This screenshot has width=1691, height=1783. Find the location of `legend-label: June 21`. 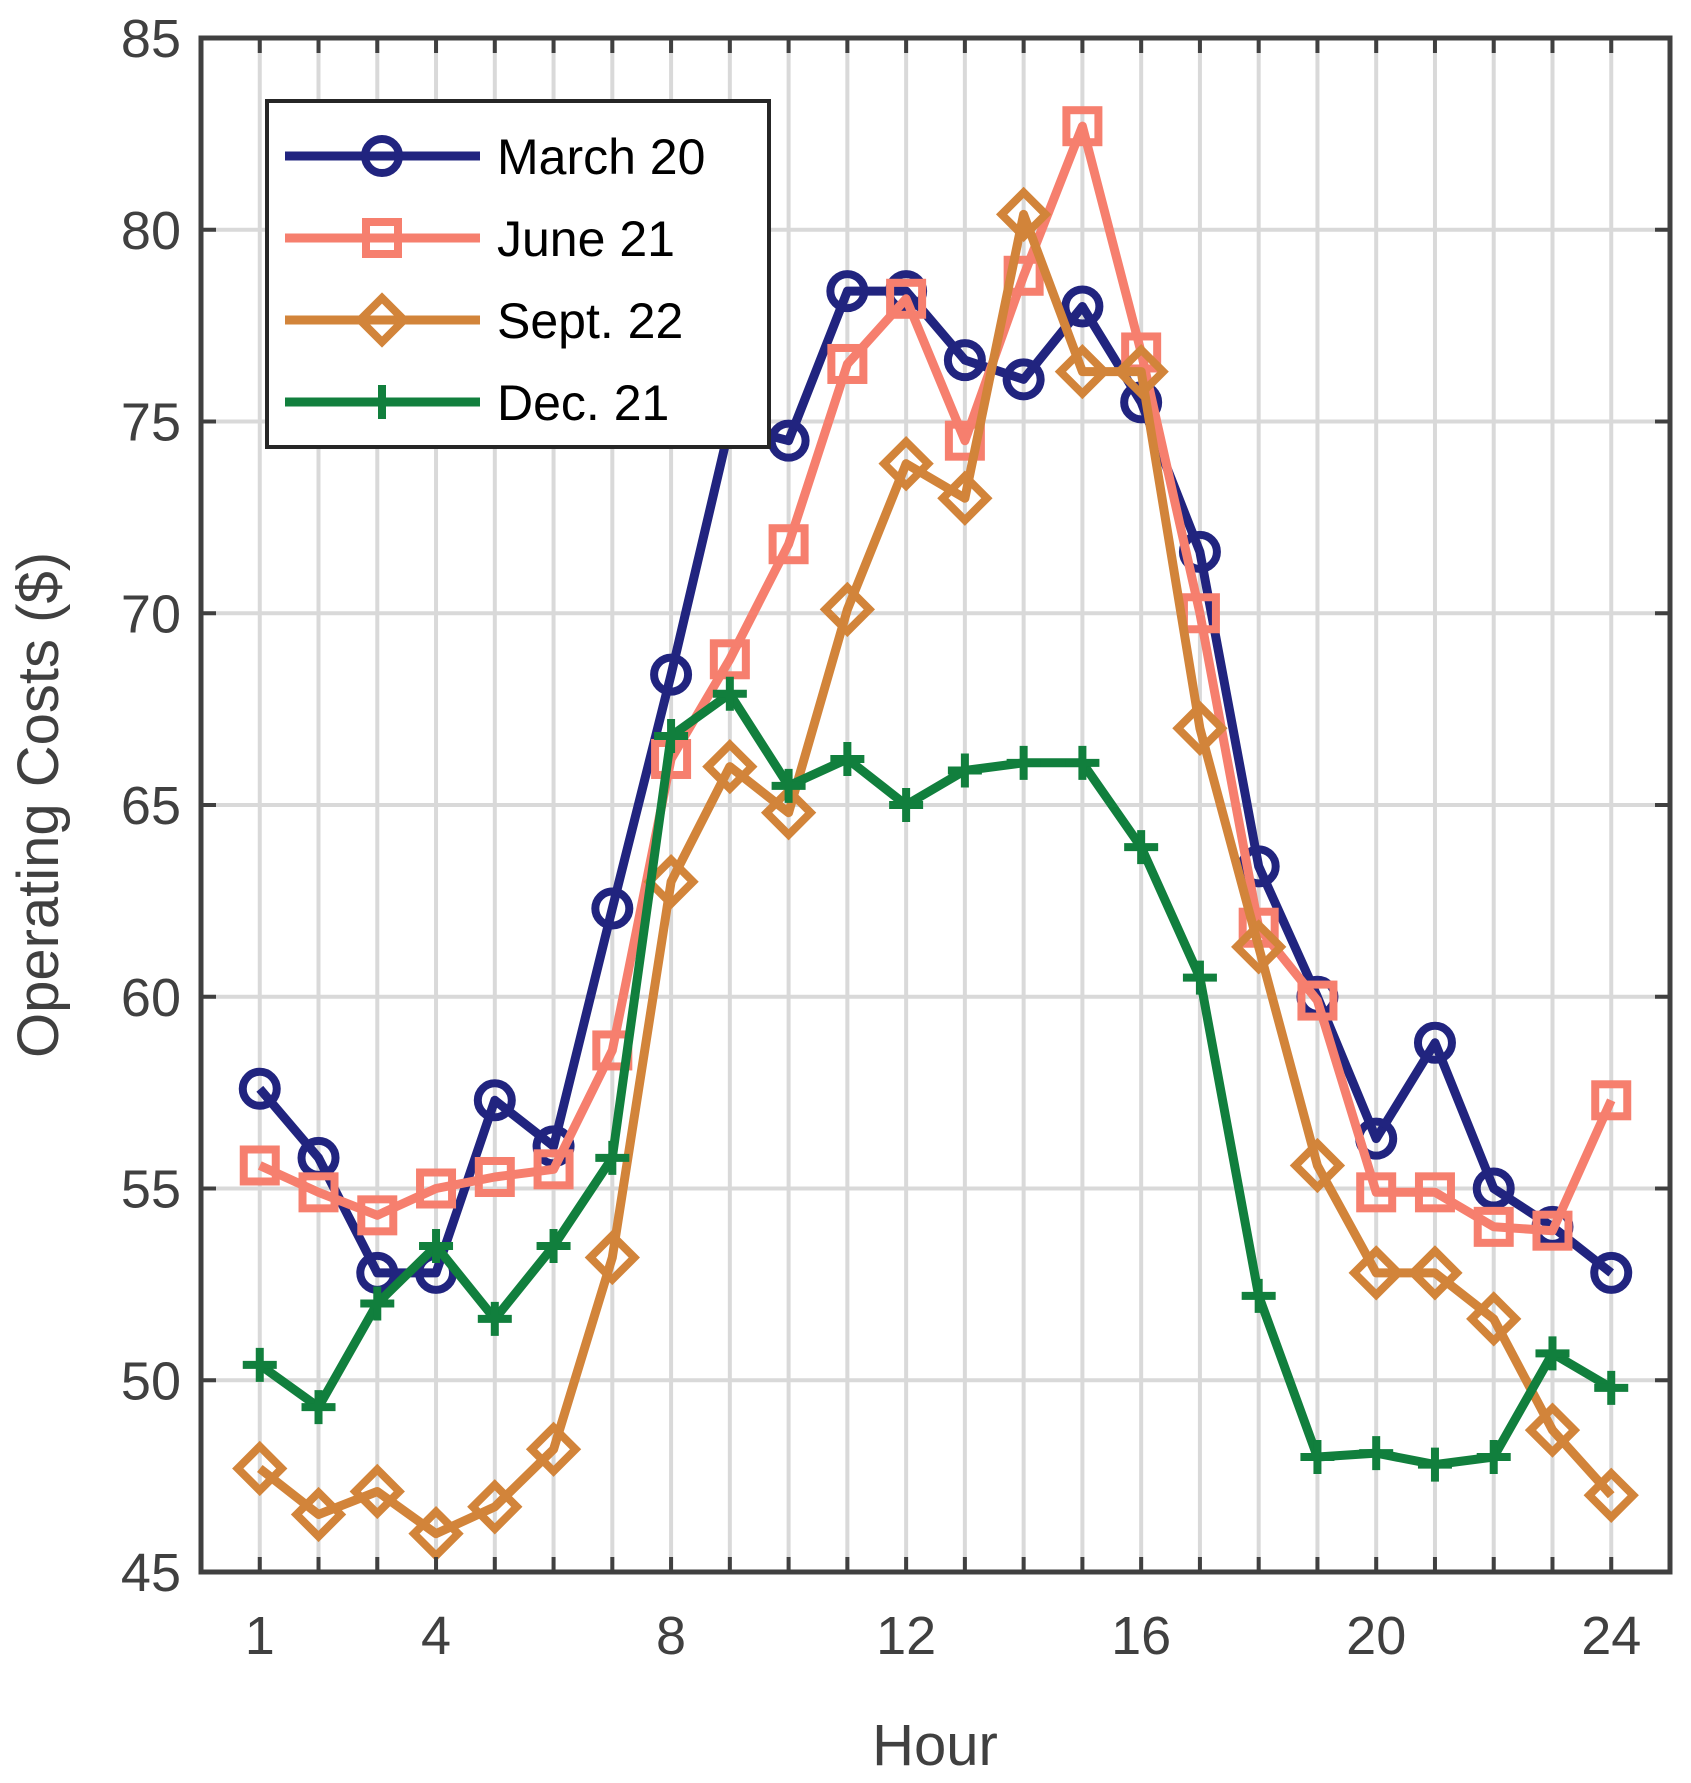

legend-label: June 21 is located at coordinates (586, 239).